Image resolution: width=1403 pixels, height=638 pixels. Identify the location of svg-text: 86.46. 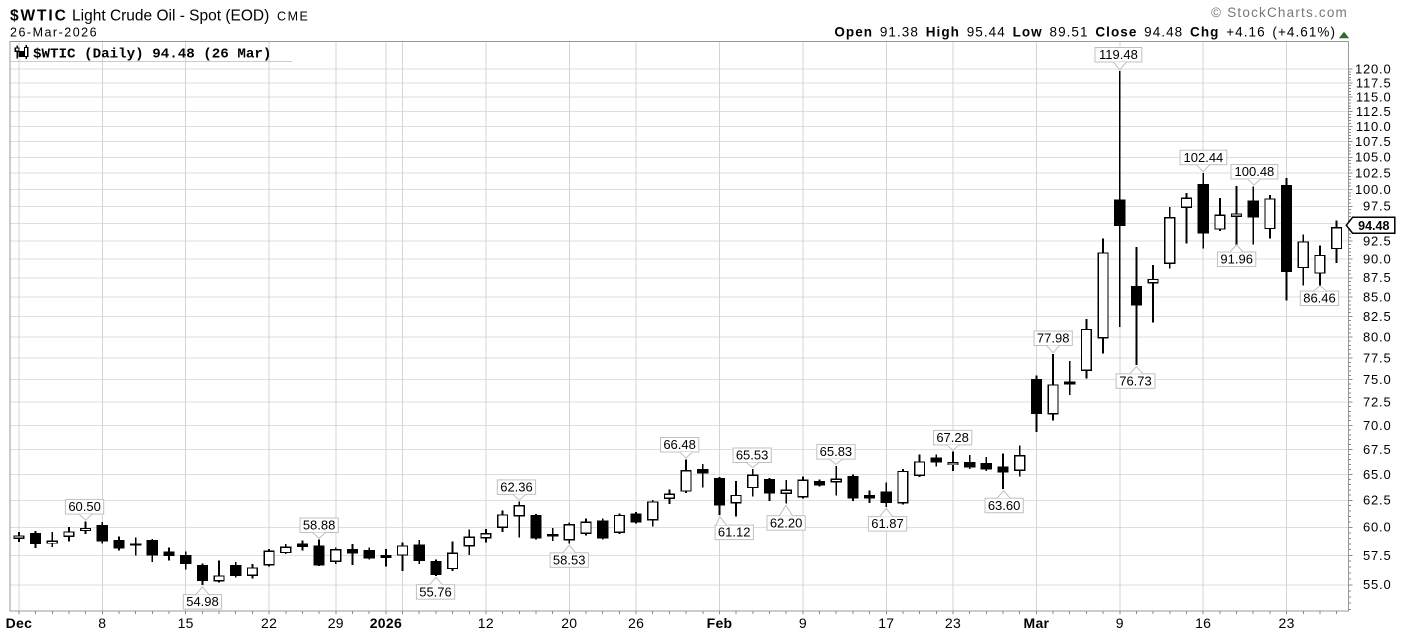
(1319, 298).